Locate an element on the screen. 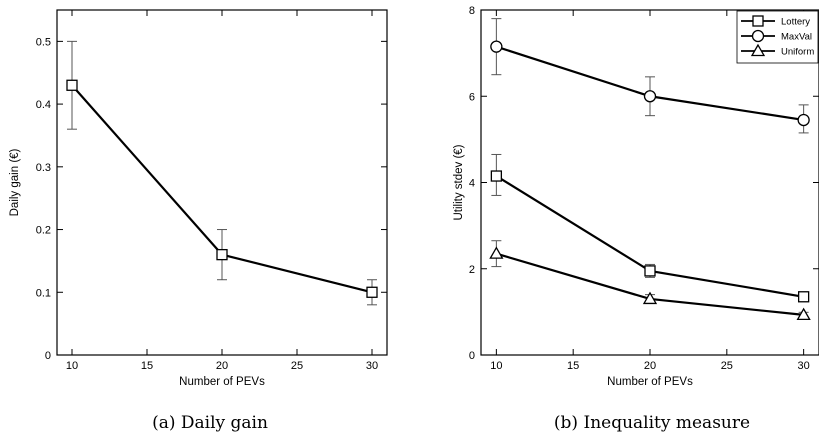  series-maxval is located at coordinates (650, 76).